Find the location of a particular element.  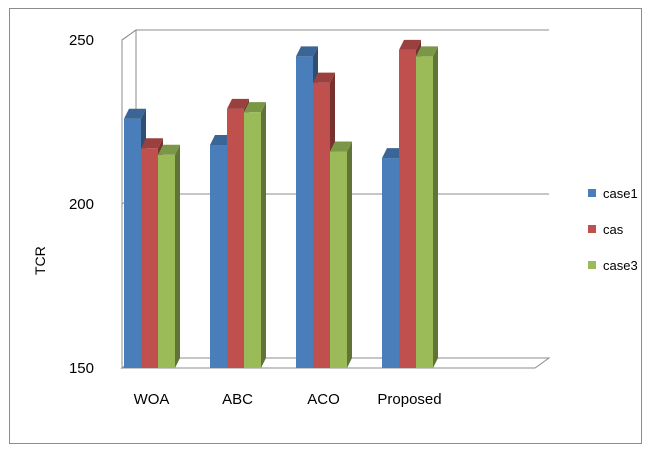

y-tick-labels: 150 200 250 is located at coordinates (81, 204).